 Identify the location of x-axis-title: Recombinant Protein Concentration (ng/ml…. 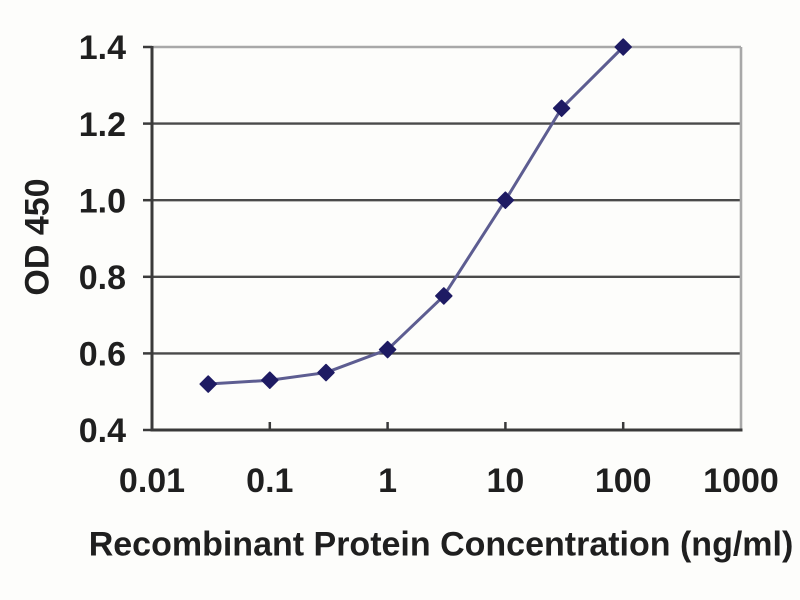
(441, 544).